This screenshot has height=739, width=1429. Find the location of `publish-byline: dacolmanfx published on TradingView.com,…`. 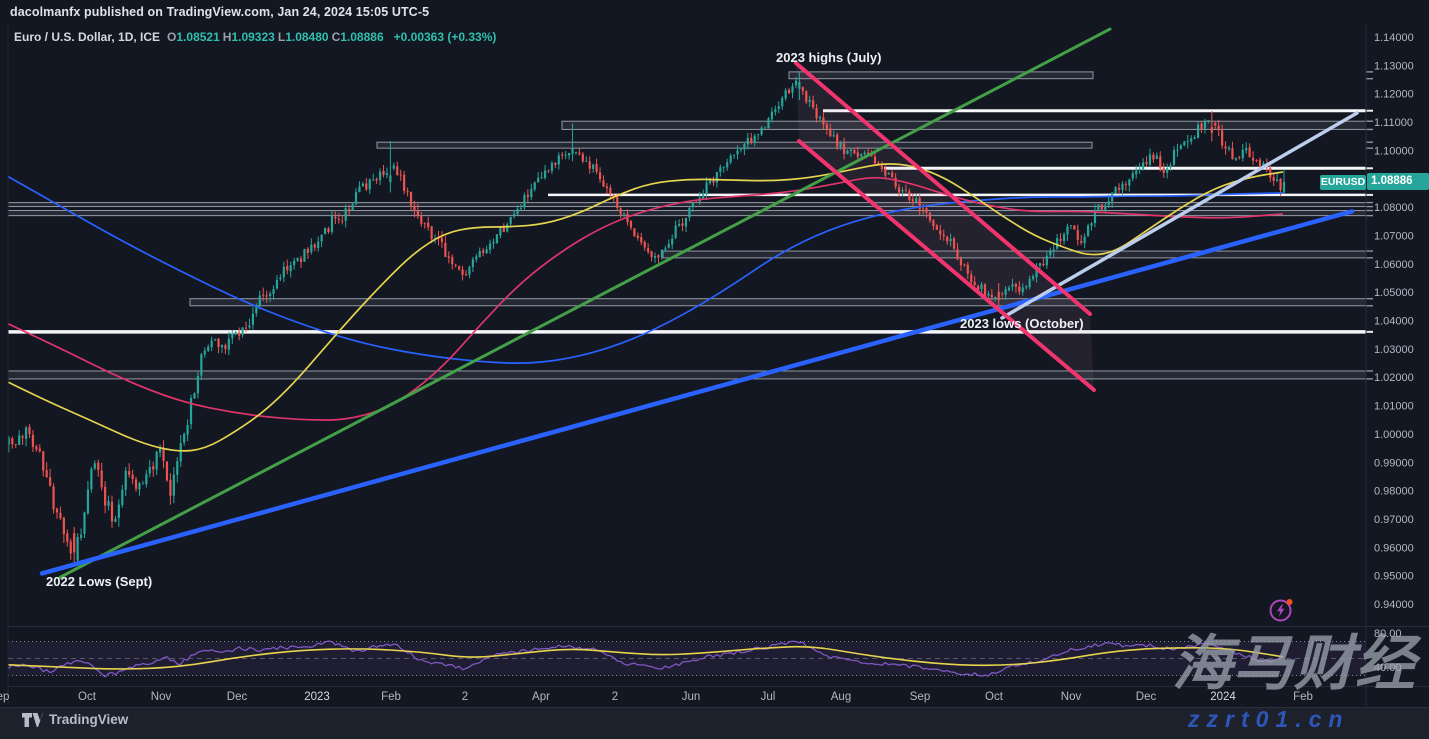

publish-byline: dacolmanfx published on TradingView.com,… is located at coordinates (220, 12).